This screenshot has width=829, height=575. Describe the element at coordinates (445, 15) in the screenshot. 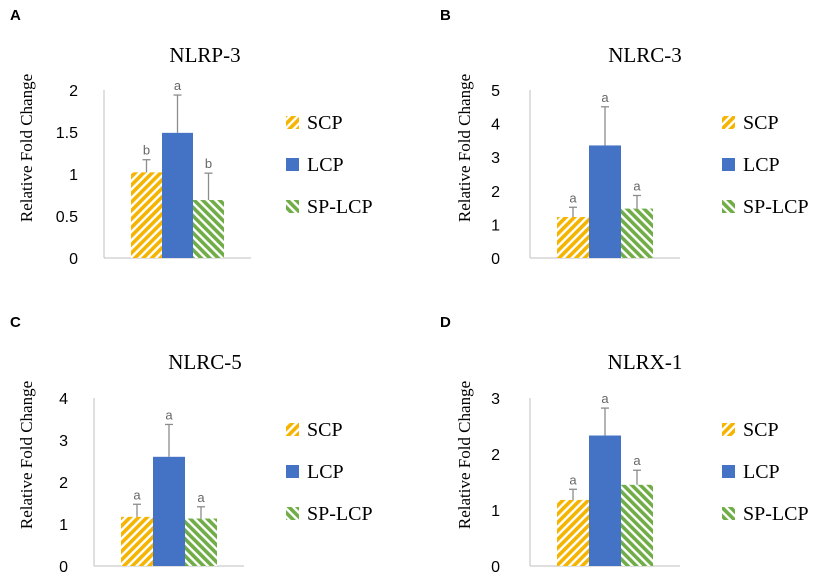

I see `panel-letter: B` at that location.